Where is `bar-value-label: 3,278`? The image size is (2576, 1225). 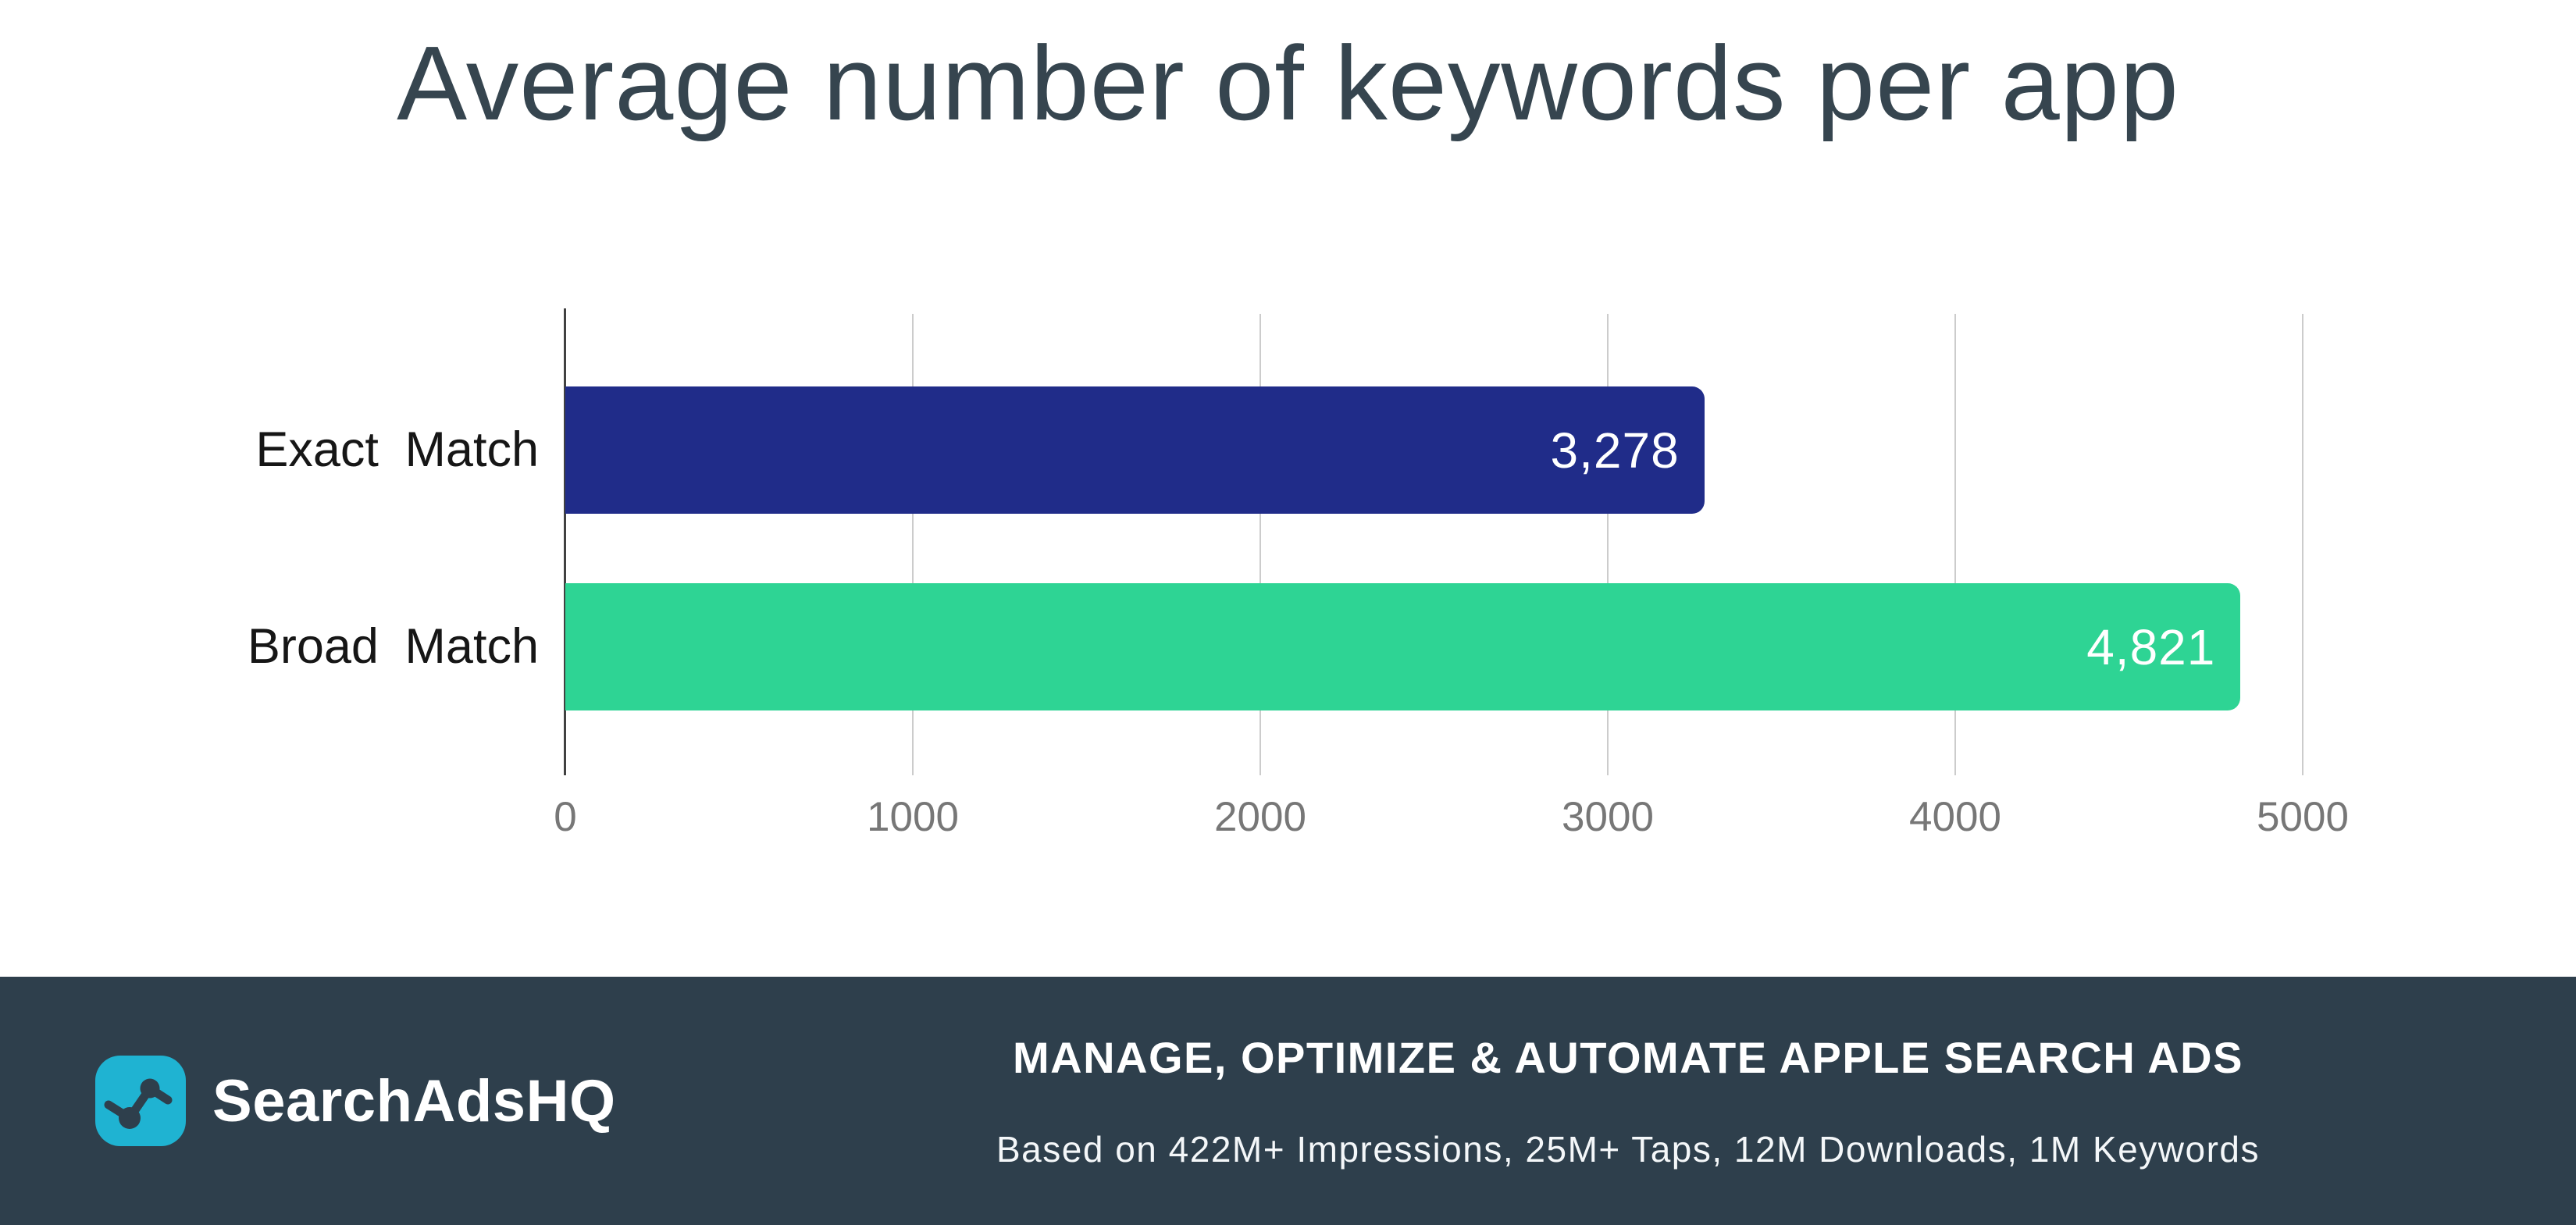
bar-value-label: 3,278 is located at coordinates (1615, 450).